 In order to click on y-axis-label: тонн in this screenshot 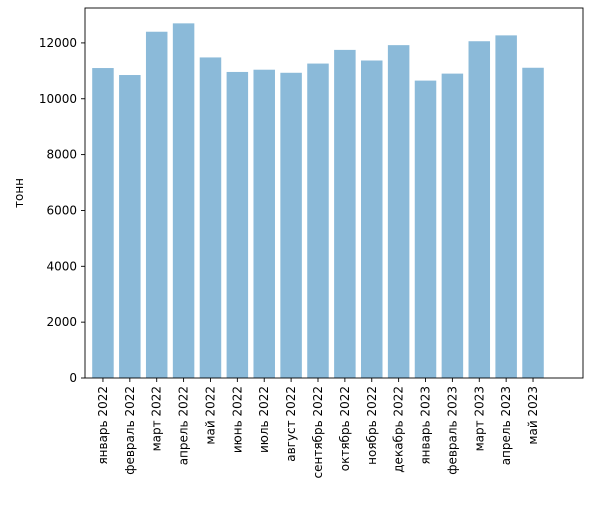, I will do `click(19, 193)`.